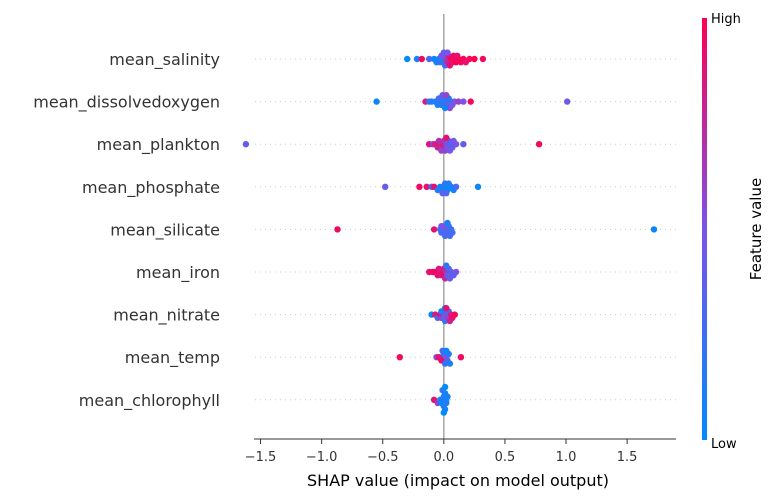 The width and height of the screenshot is (774, 499). I want to click on feature-label: mean_phosphate, so click(151, 188).